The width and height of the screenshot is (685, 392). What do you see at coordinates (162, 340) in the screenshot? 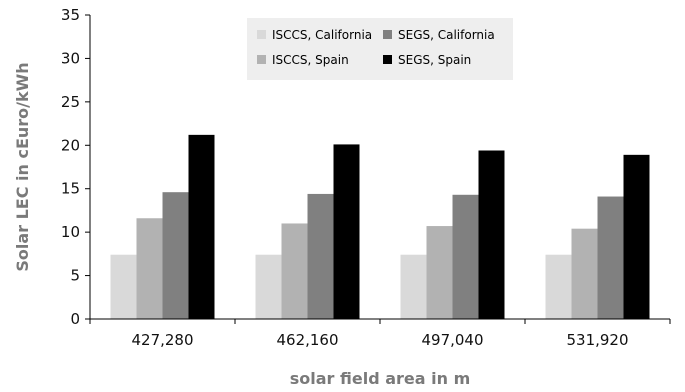
I see `x-tick-label: 427,280` at bounding box center [162, 340].